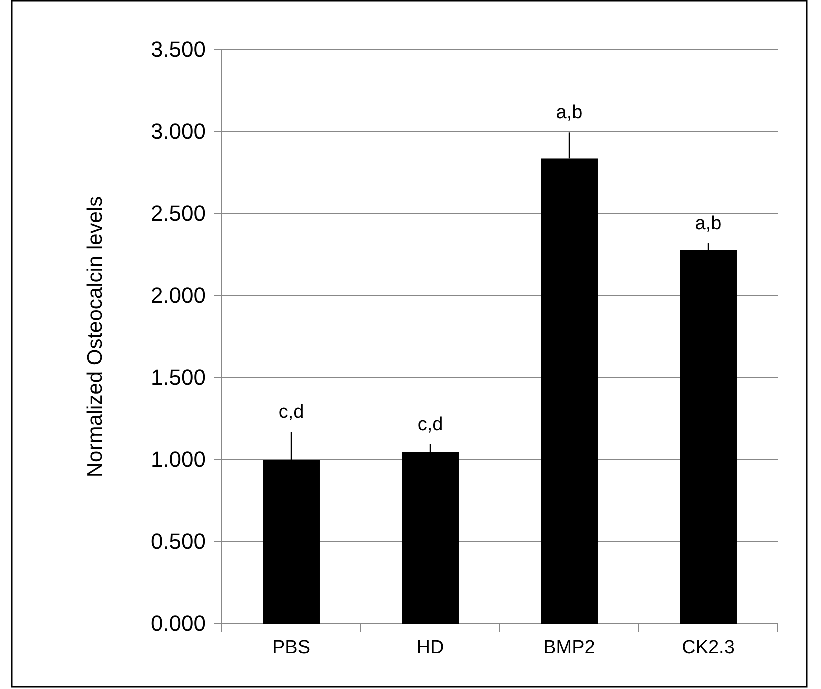 This screenshot has width=821, height=689. Describe the element at coordinates (178, 213) in the screenshot. I see `y-tick-label: 2.500` at that location.